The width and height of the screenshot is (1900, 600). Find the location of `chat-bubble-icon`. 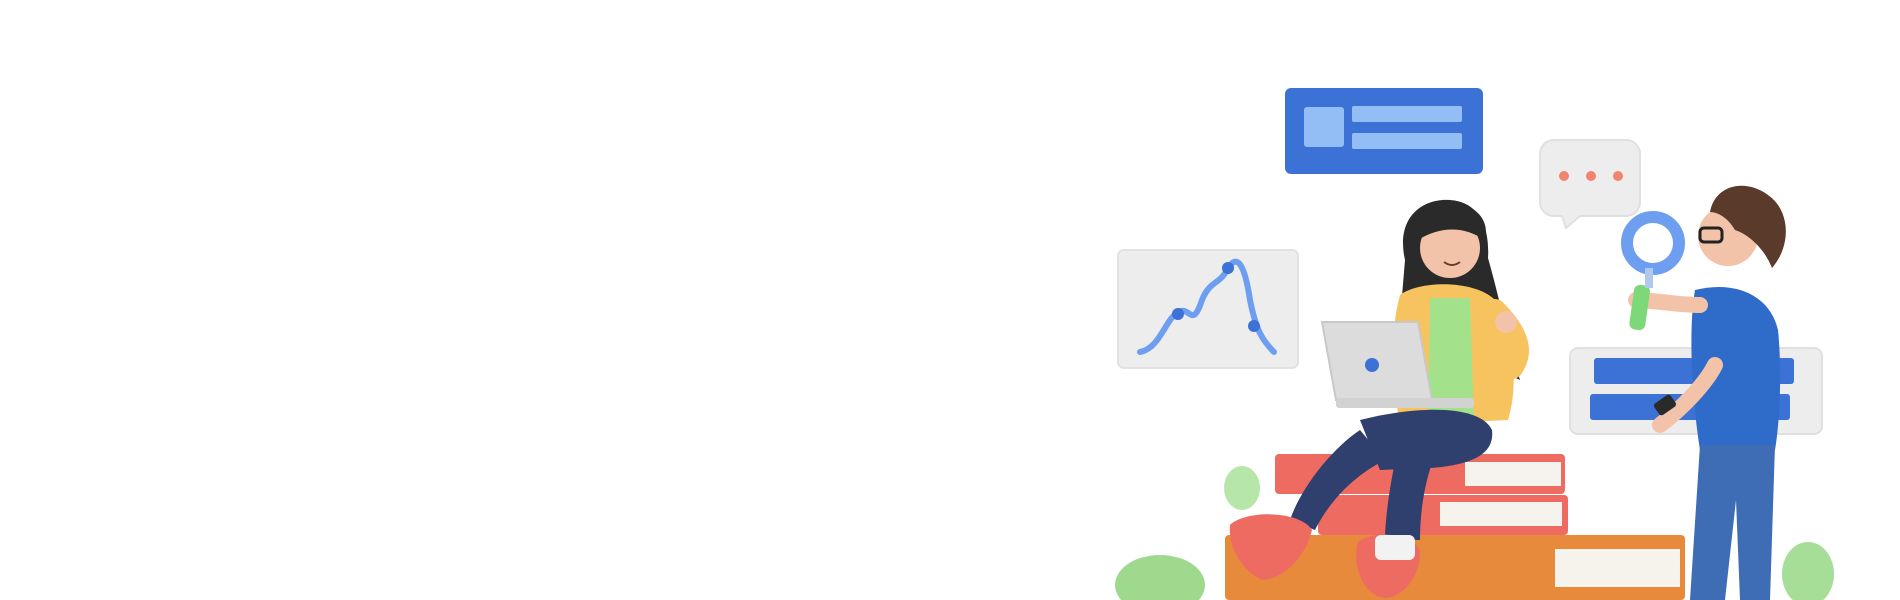

chat-bubble-icon is located at coordinates (1590, 184).